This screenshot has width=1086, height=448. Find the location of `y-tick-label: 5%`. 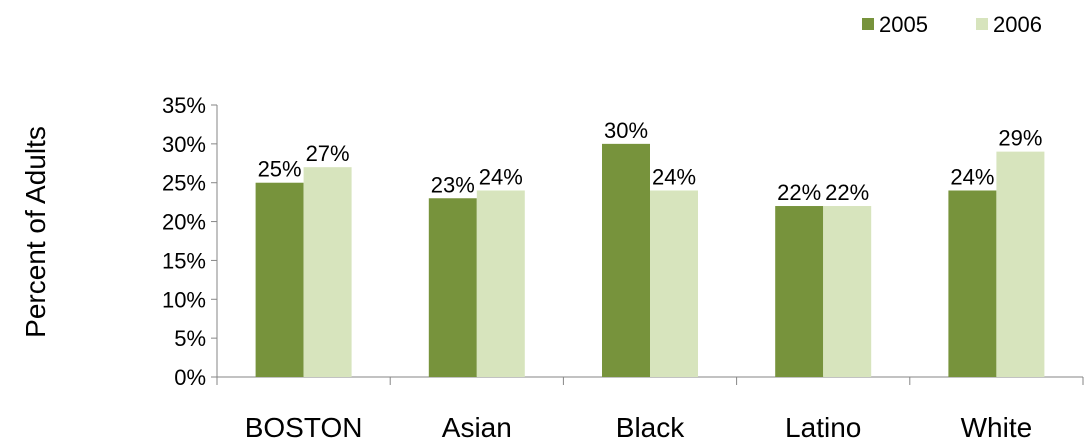

y-tick-label: 5% is located at coordinates (190, 338).